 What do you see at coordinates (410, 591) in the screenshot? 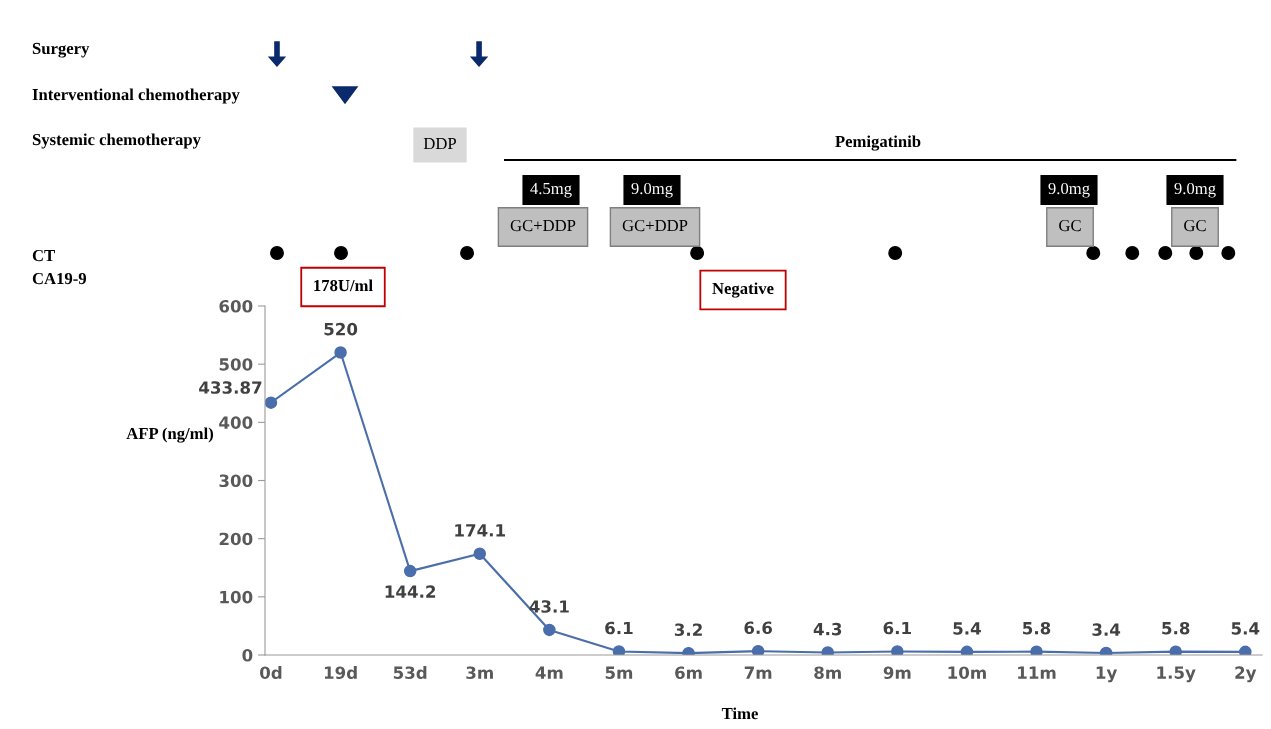
I see `data-label: 144.2` at bounding box center [410, 591].